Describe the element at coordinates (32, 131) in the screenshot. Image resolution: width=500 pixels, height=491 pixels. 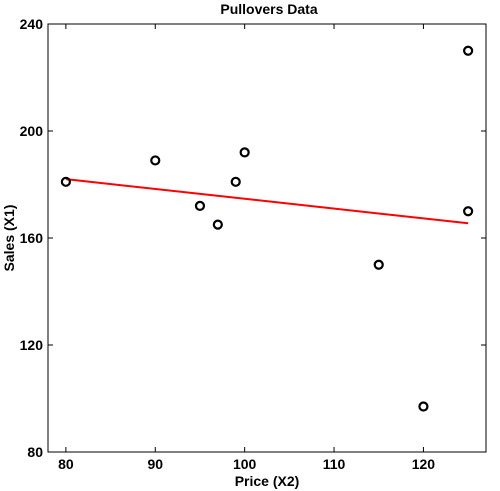
I see `y-tick-label-200: 200` at that location.